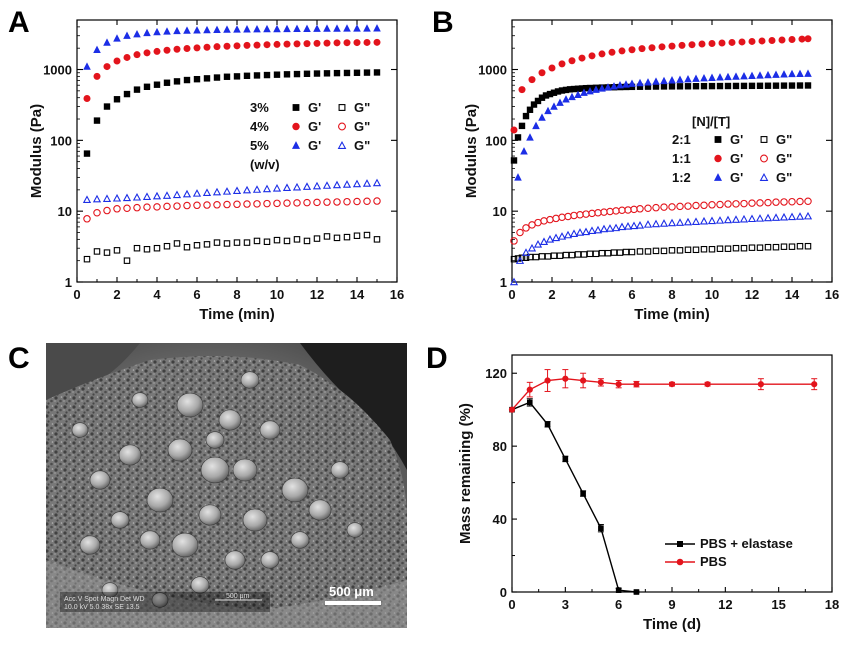 The width and height of the screenshot is (851, 651). I want to click on series-line, so click(663, 394).